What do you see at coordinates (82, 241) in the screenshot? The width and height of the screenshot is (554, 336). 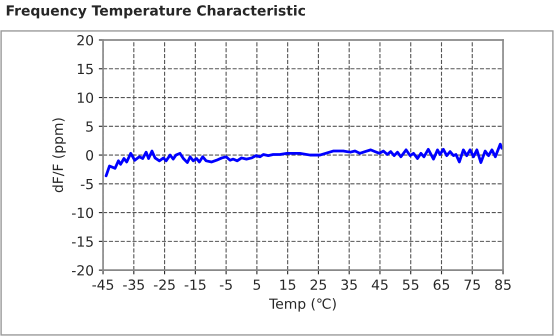 I see `y-tick-label: -15` at bounding box center [82, 241].